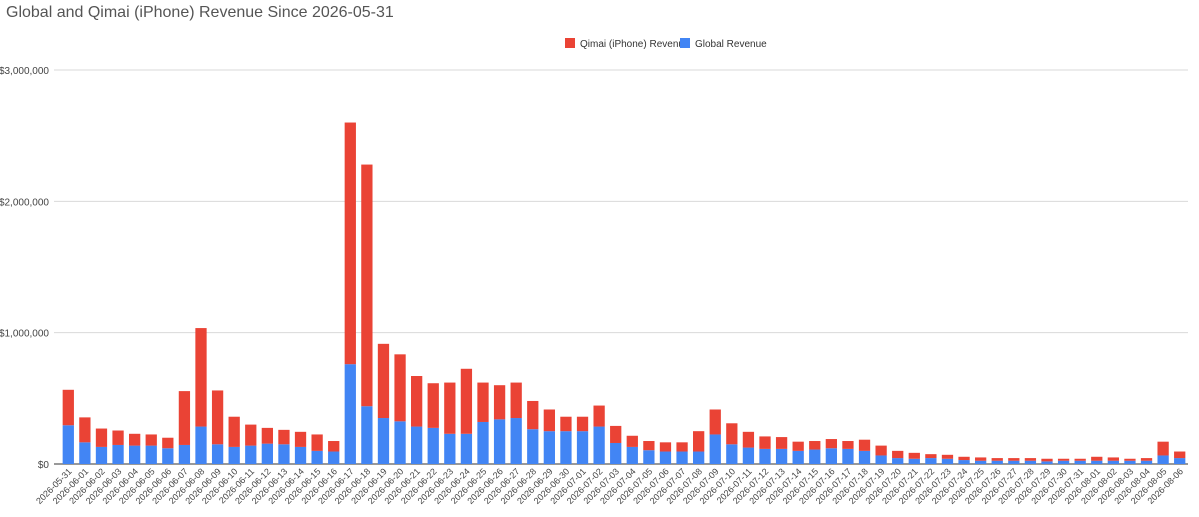 This screenshot has width=1199, height=517. What do you see at coordinates (44, 465) in the screenshot?
I see `y-tick-label: $0` at bounding box center [44, 465].